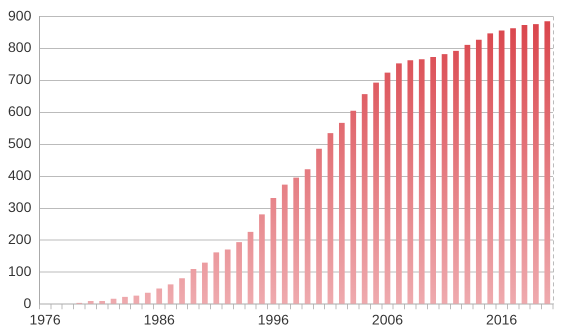 Image resolution: width=565 pixels, height=332 pixels. I want to click on y-tick-label: 100, so click(20, 271).